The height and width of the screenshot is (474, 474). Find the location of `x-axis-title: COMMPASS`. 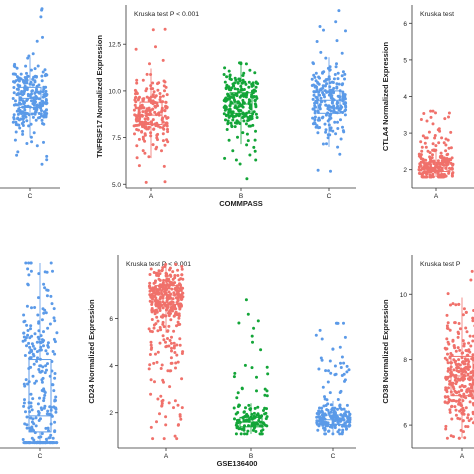

x-axis-title: COMMPASS is located at coordinates (241, 203).